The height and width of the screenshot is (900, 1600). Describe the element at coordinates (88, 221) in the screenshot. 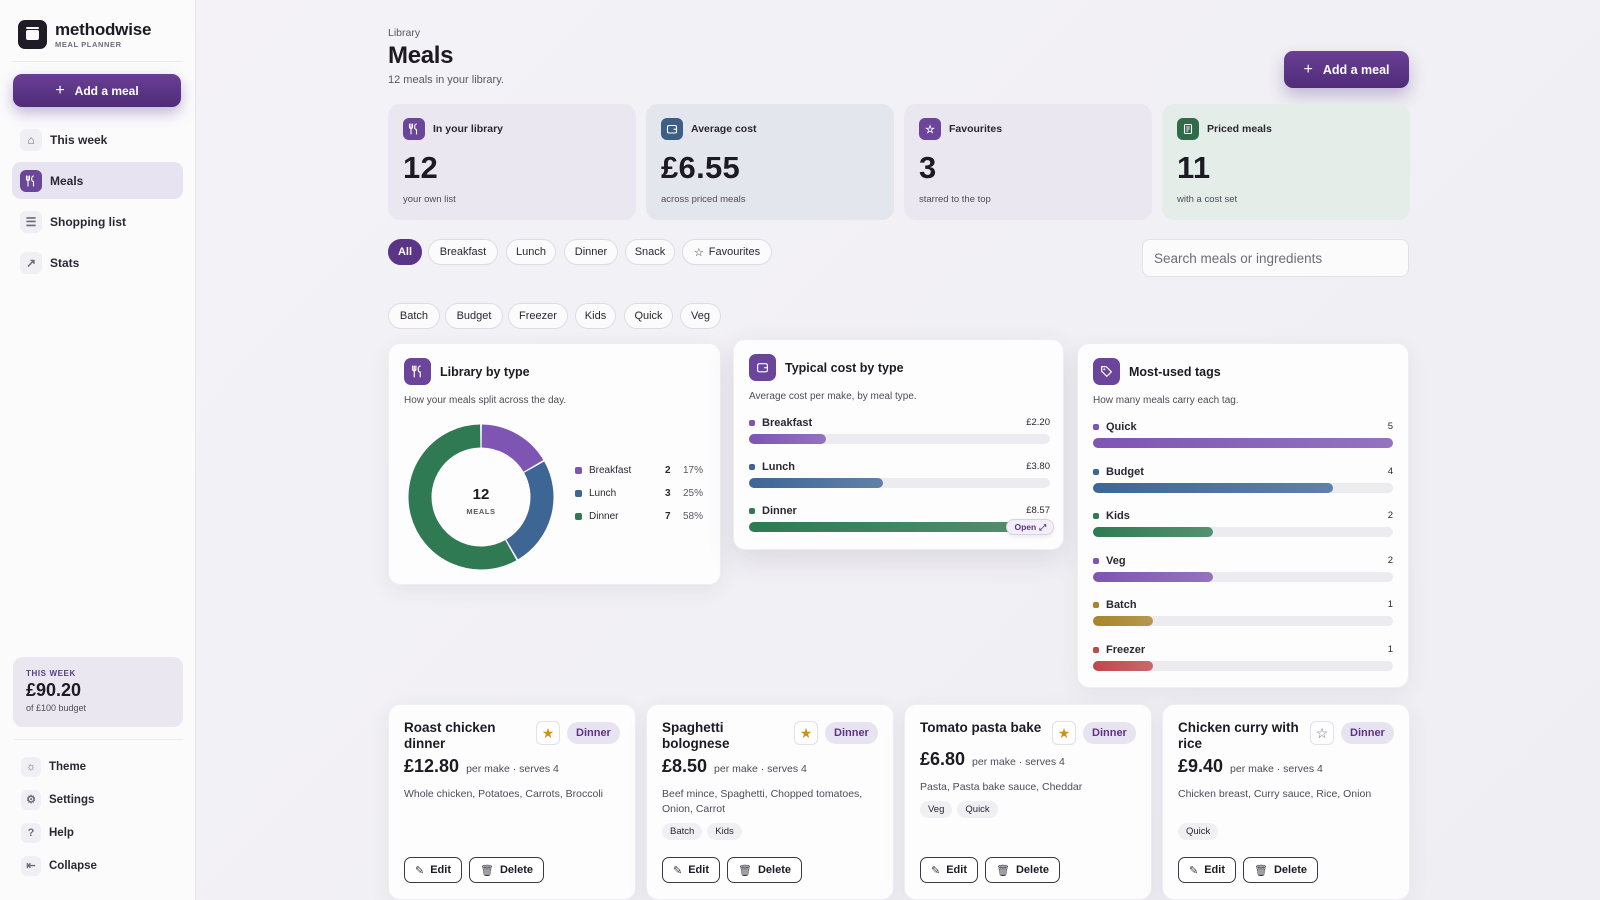

I see `sidebar-item-label: Shopping list` at that location.